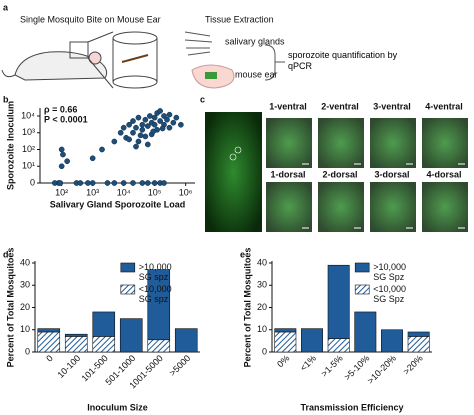  I want to click on x-tick-label: 10⁴, so click(124, 192).